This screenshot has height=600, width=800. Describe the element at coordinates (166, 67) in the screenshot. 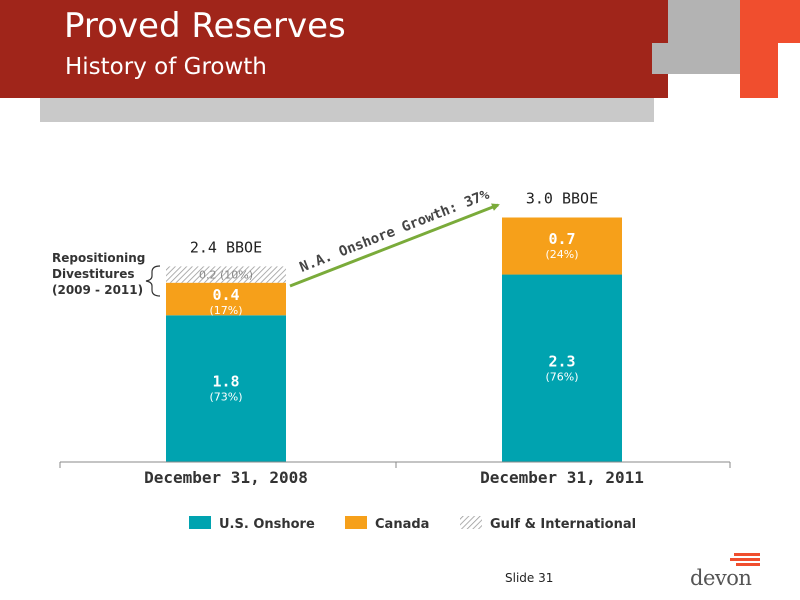

I see `page-subtitle: History of Growth` at that location.